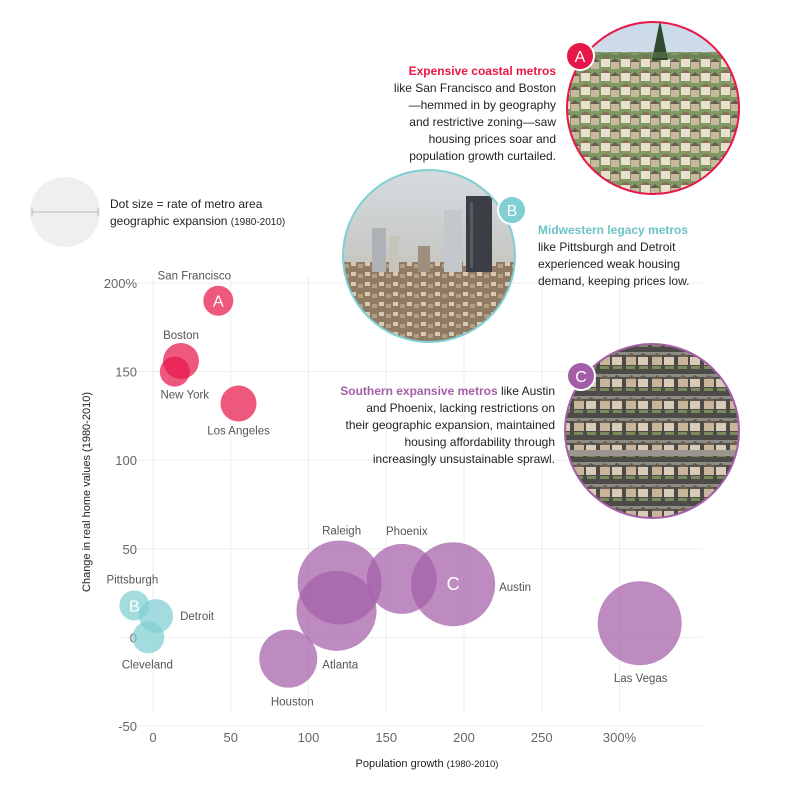 The image size is (800, 799). Describe the element at coordinates (195, 277) in the screenshot. I see `label-san-francisco: San Francisco` at that location.